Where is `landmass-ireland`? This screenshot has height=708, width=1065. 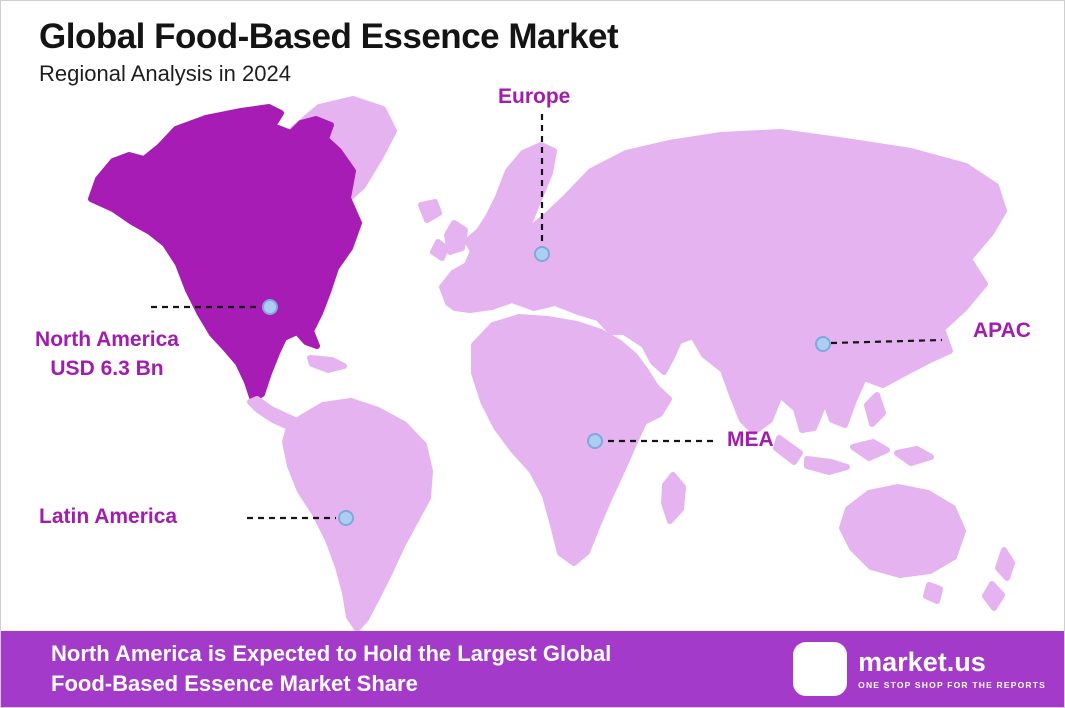
landmass-ireland is located at coordinates (439, 250).